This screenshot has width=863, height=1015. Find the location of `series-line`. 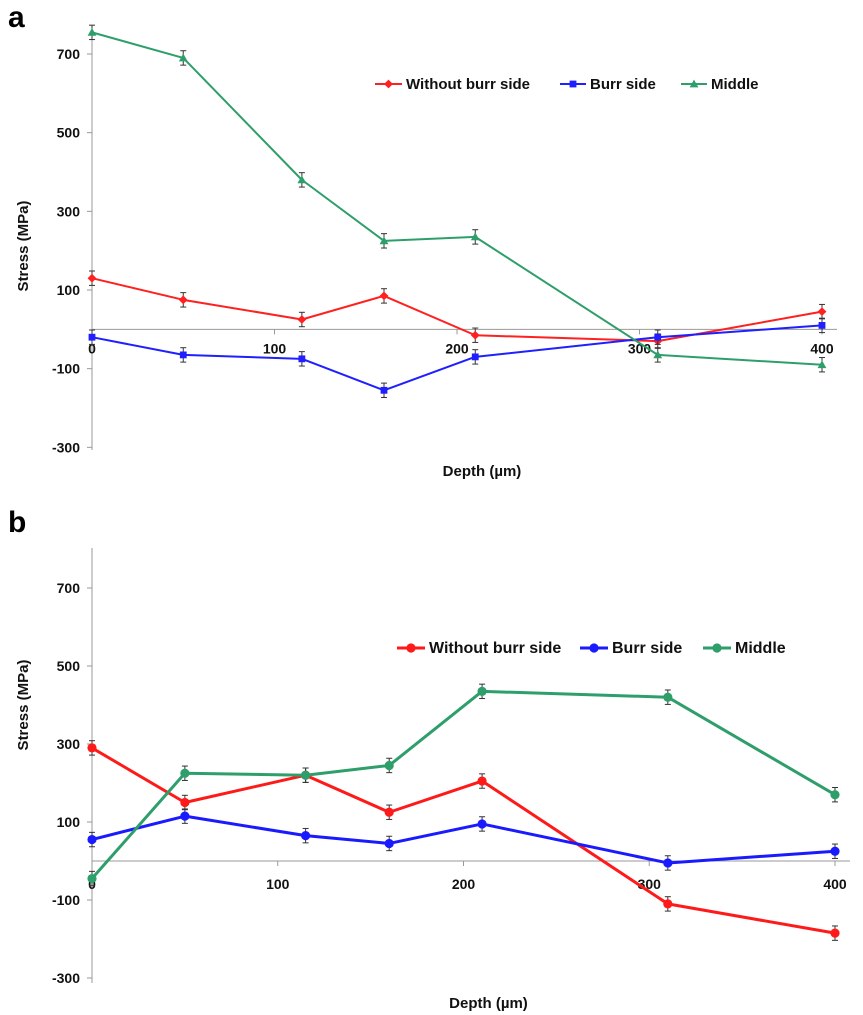

series-line is located at coordinates (463, 839).